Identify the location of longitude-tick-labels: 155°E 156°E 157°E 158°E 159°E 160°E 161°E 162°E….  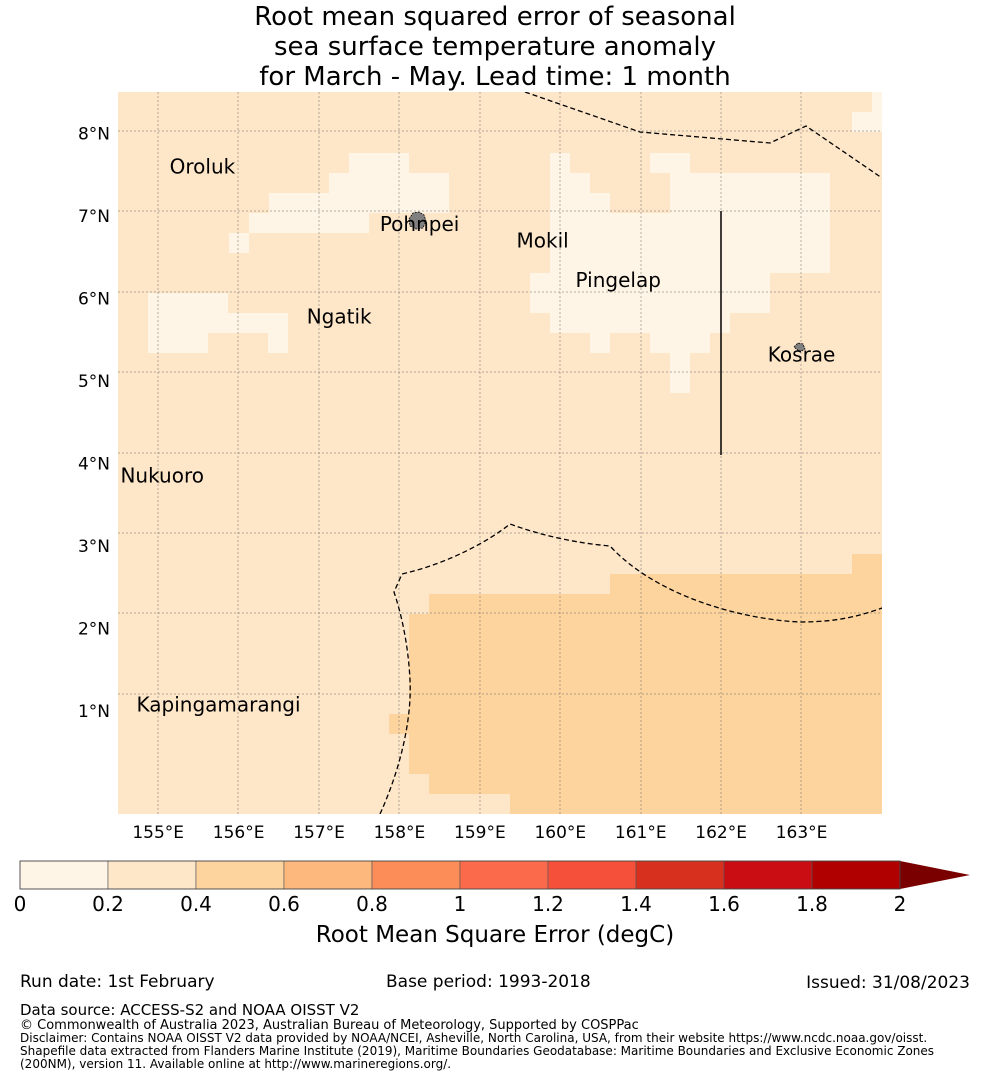
(479, 833).